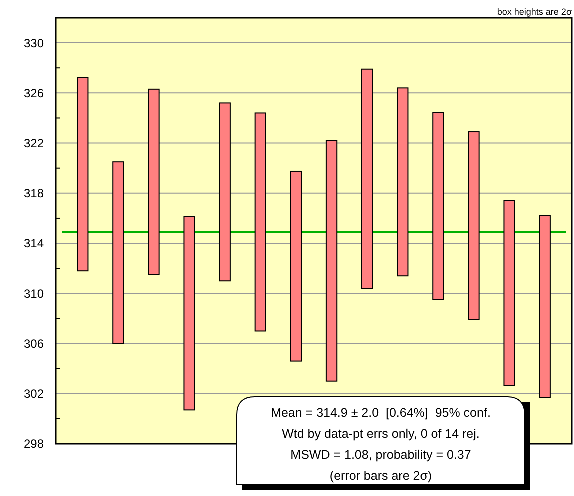 This screenshot has height=496, width=574. I want to click on text: MSWD = 1.08, probability = 0.37, so click(381, 455).